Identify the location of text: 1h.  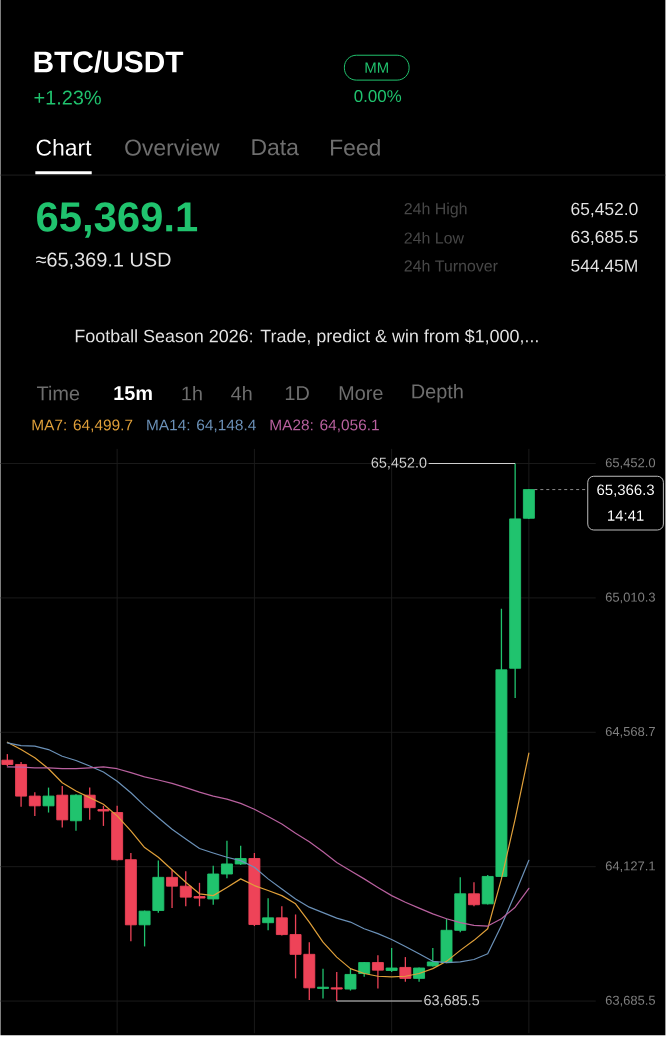
(192, 393).